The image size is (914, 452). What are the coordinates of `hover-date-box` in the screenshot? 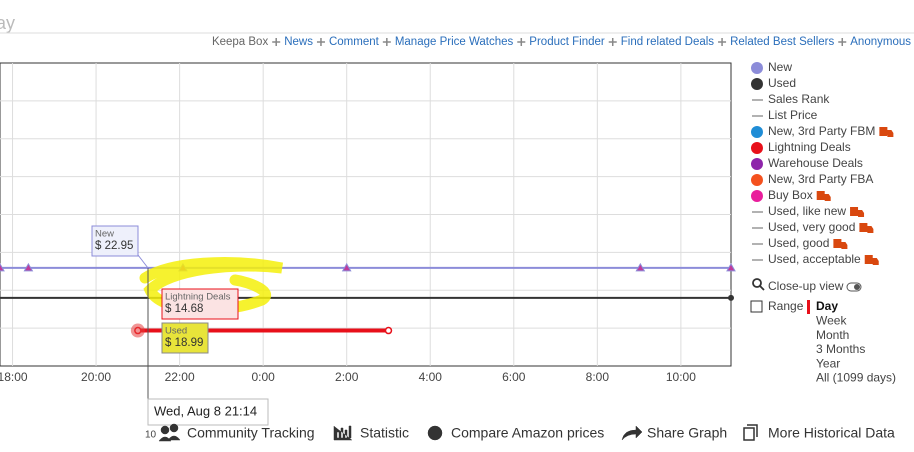 It's located at (208, 412).